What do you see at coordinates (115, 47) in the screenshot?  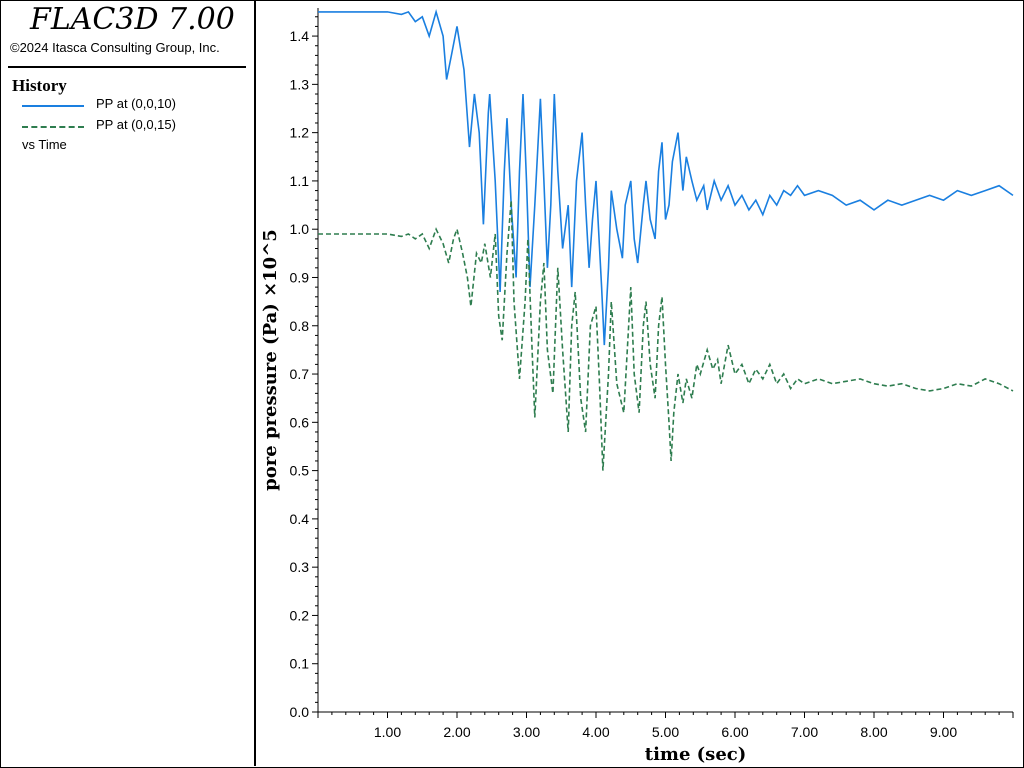 I see `copyright-text: ©2024 Itasca Consulting Group, Inc.` at bounding box center [115, 47].